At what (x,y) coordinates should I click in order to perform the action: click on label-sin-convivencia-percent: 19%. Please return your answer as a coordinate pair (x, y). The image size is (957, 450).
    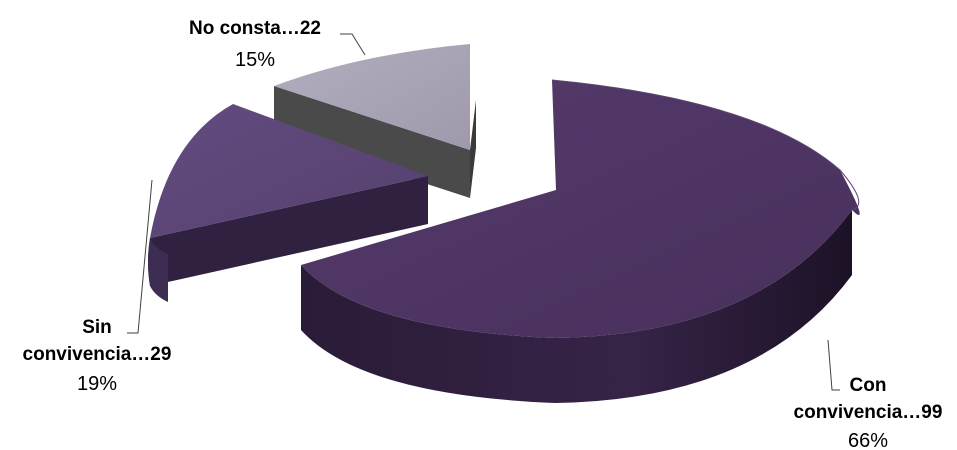
    Looking at the image, I should click on (97, 384).